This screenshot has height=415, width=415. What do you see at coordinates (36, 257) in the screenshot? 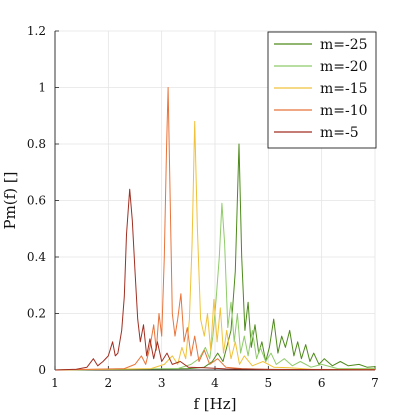
I see `y-tick-label: 0.4` at bounding box center [36, 257].